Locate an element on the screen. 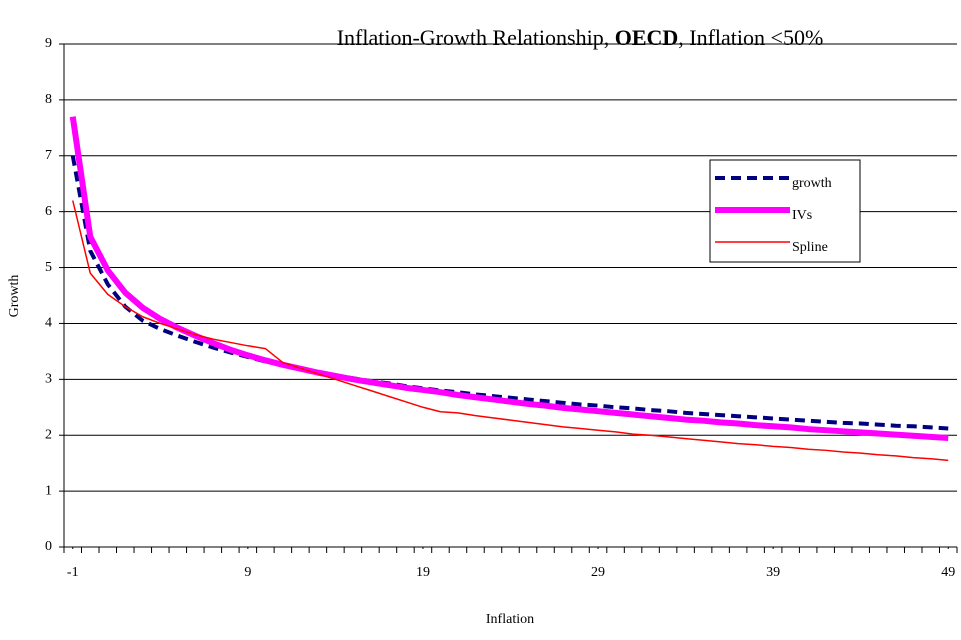  y-tick-label: 8 is located at coordinates (48, 99).